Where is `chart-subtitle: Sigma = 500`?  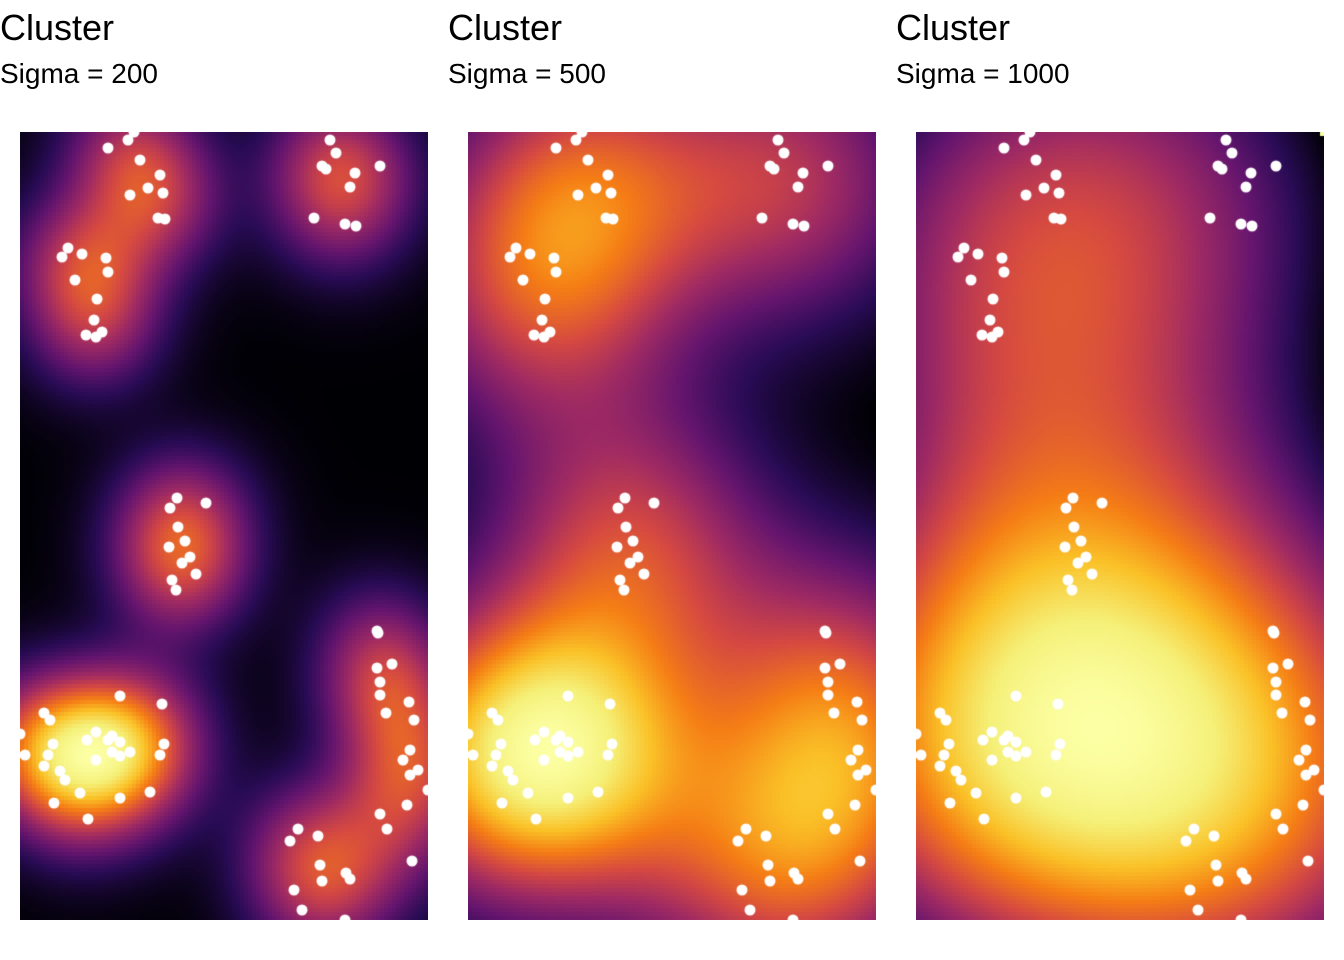
chart-subtitle: Sigma = 500 is located at coordinates (527, 73).